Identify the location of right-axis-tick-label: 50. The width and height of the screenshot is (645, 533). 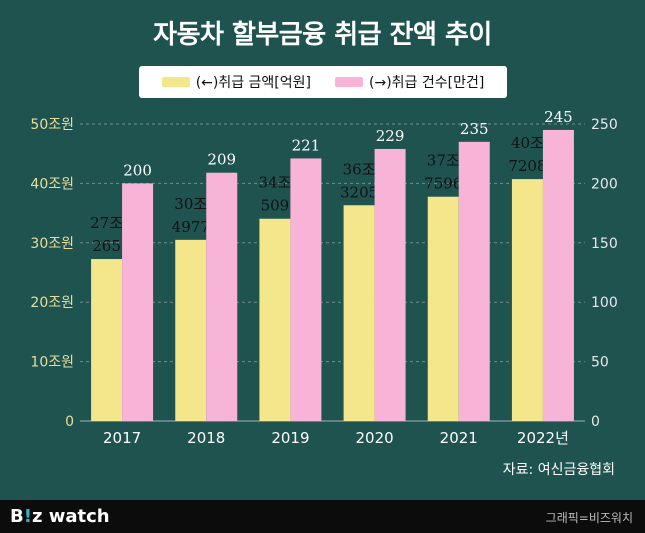
(600, 363).